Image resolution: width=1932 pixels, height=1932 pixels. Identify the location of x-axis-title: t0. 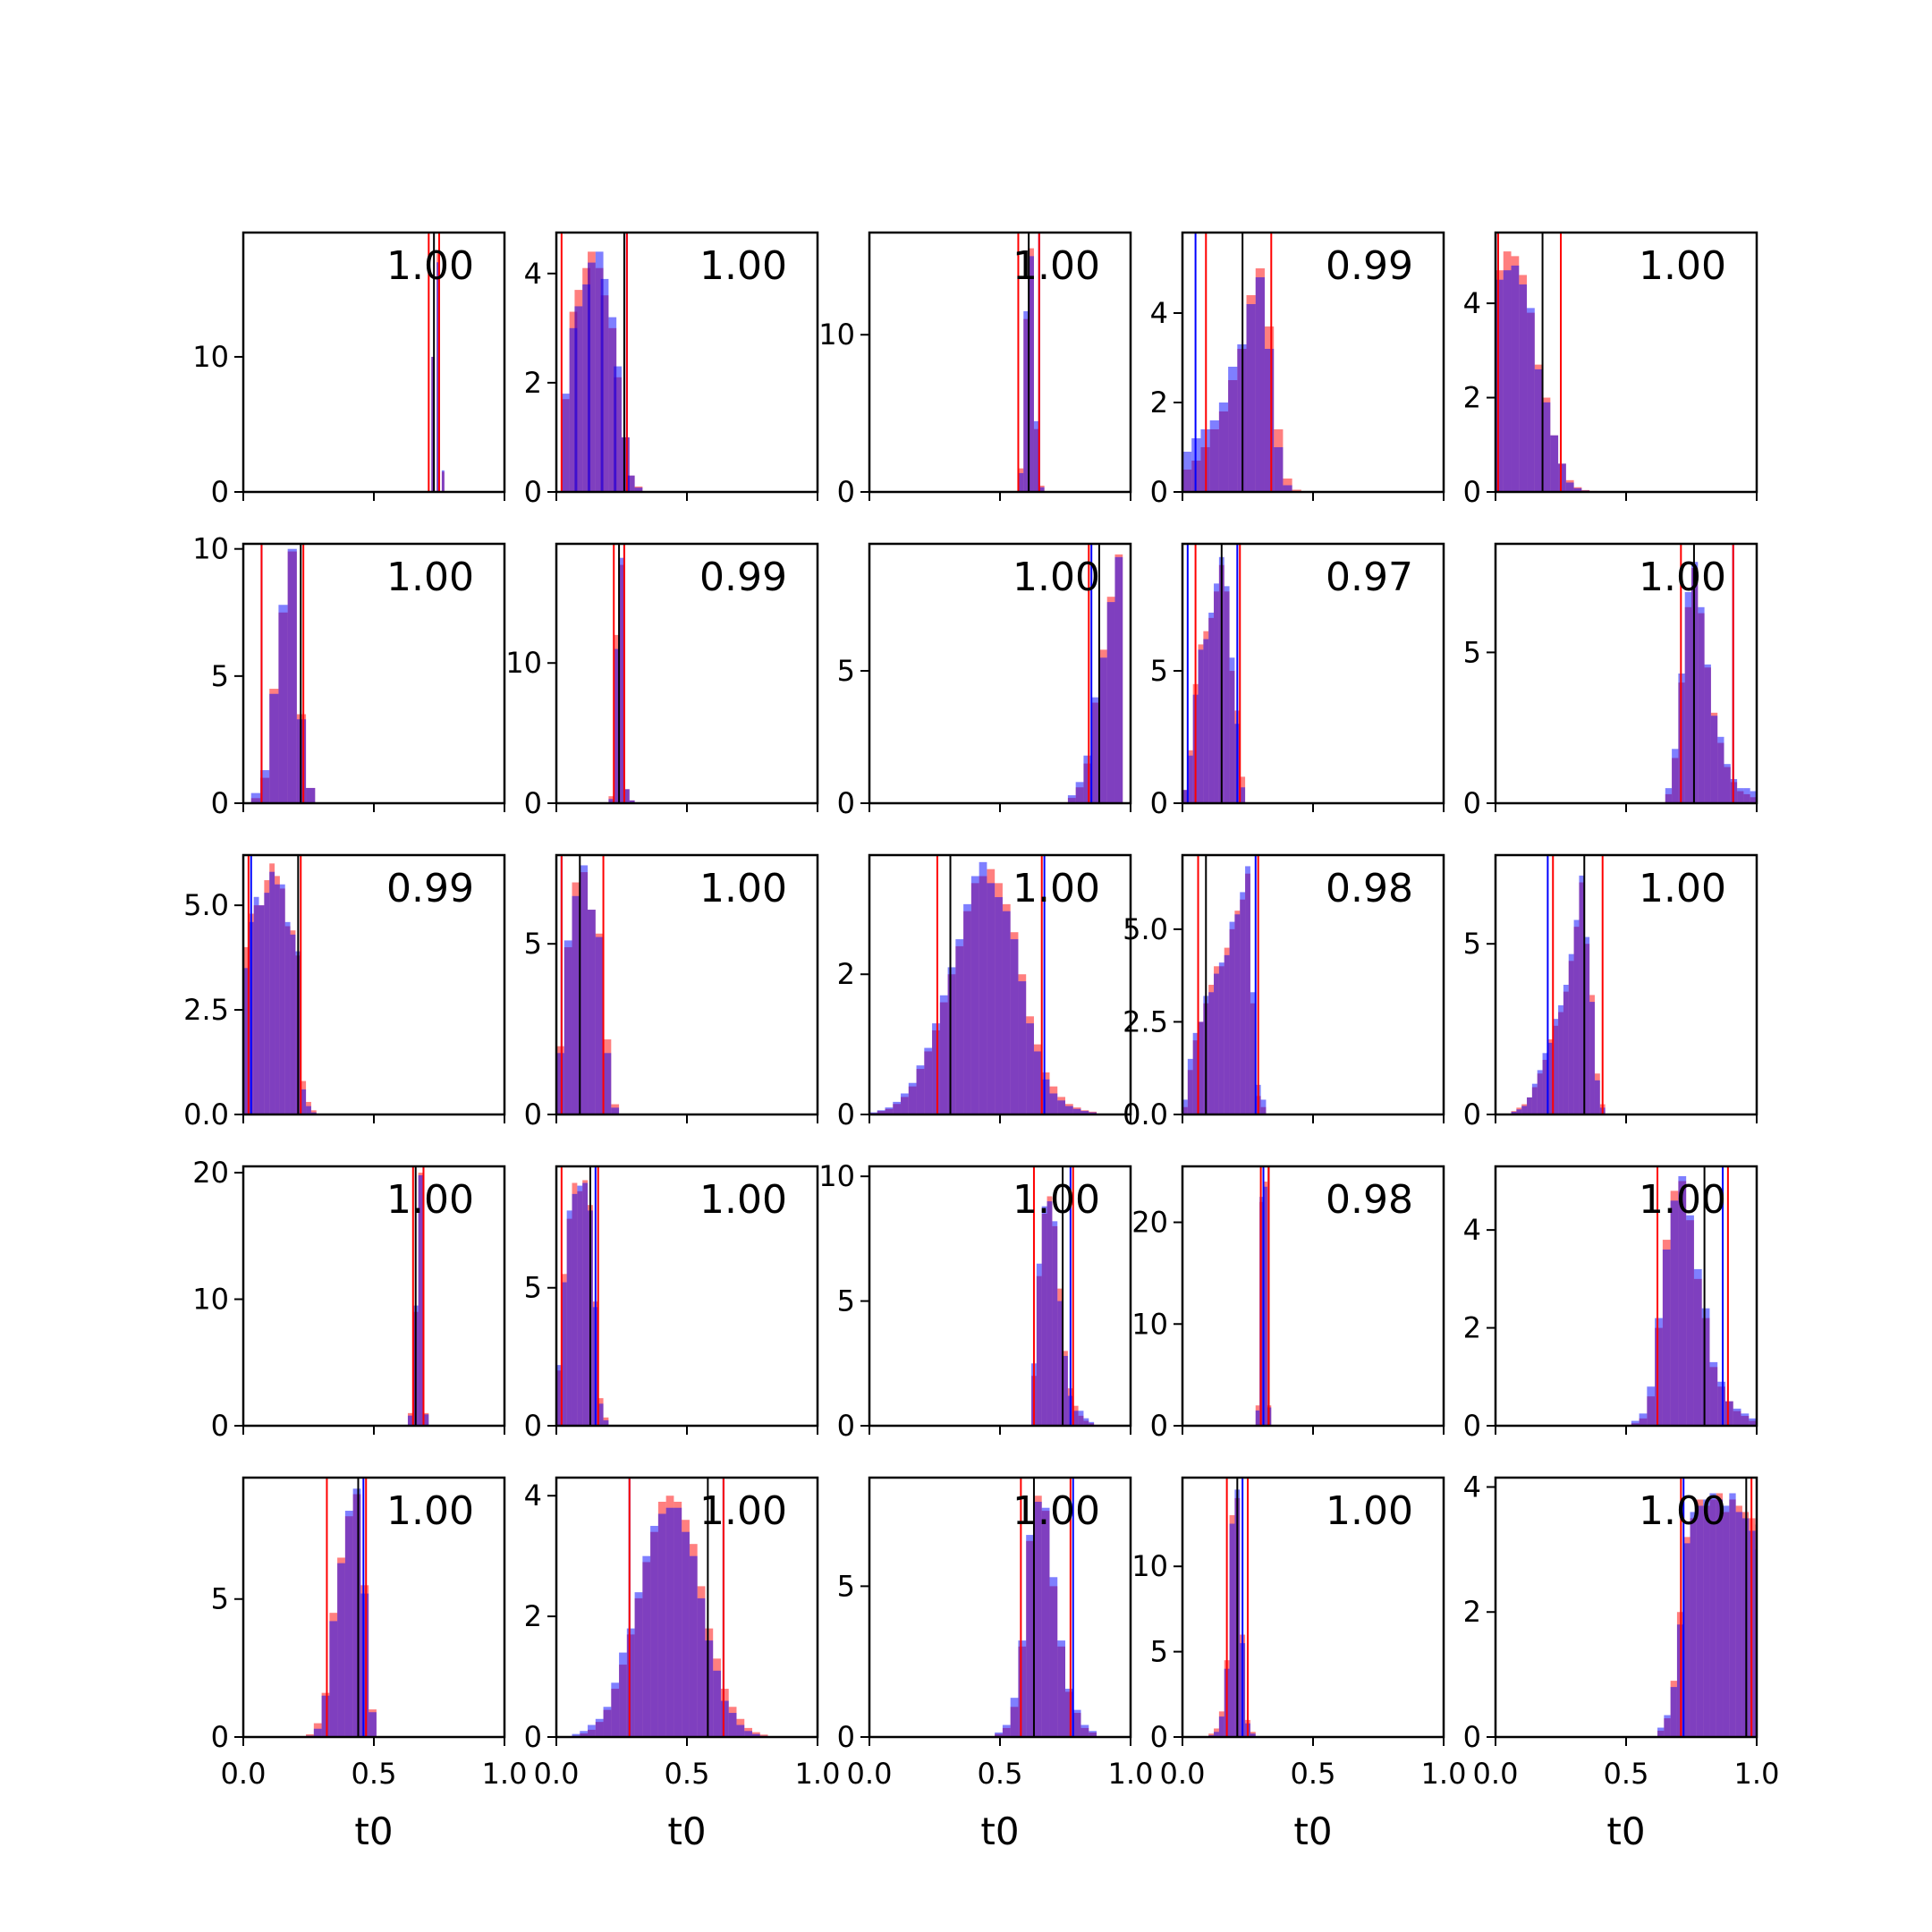
(1625, 1831).